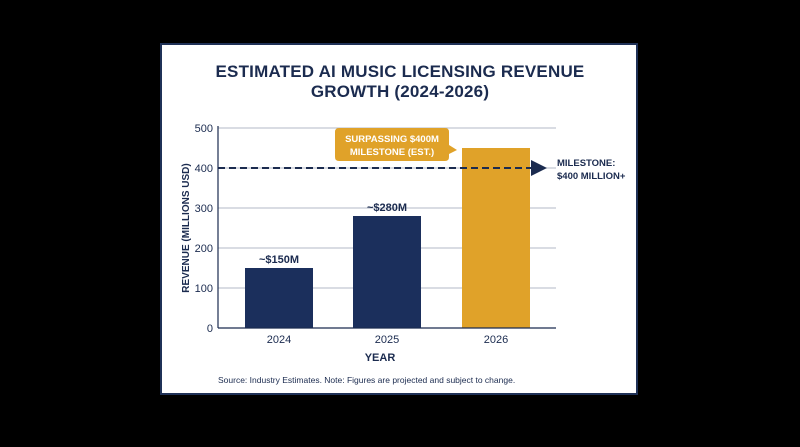 The height and width of the screenshot is (447, 800). What do you see at coordinates (279, 260) in the screenshot?
I see `data-label: ~$150M` at bounding box center [279, 260].